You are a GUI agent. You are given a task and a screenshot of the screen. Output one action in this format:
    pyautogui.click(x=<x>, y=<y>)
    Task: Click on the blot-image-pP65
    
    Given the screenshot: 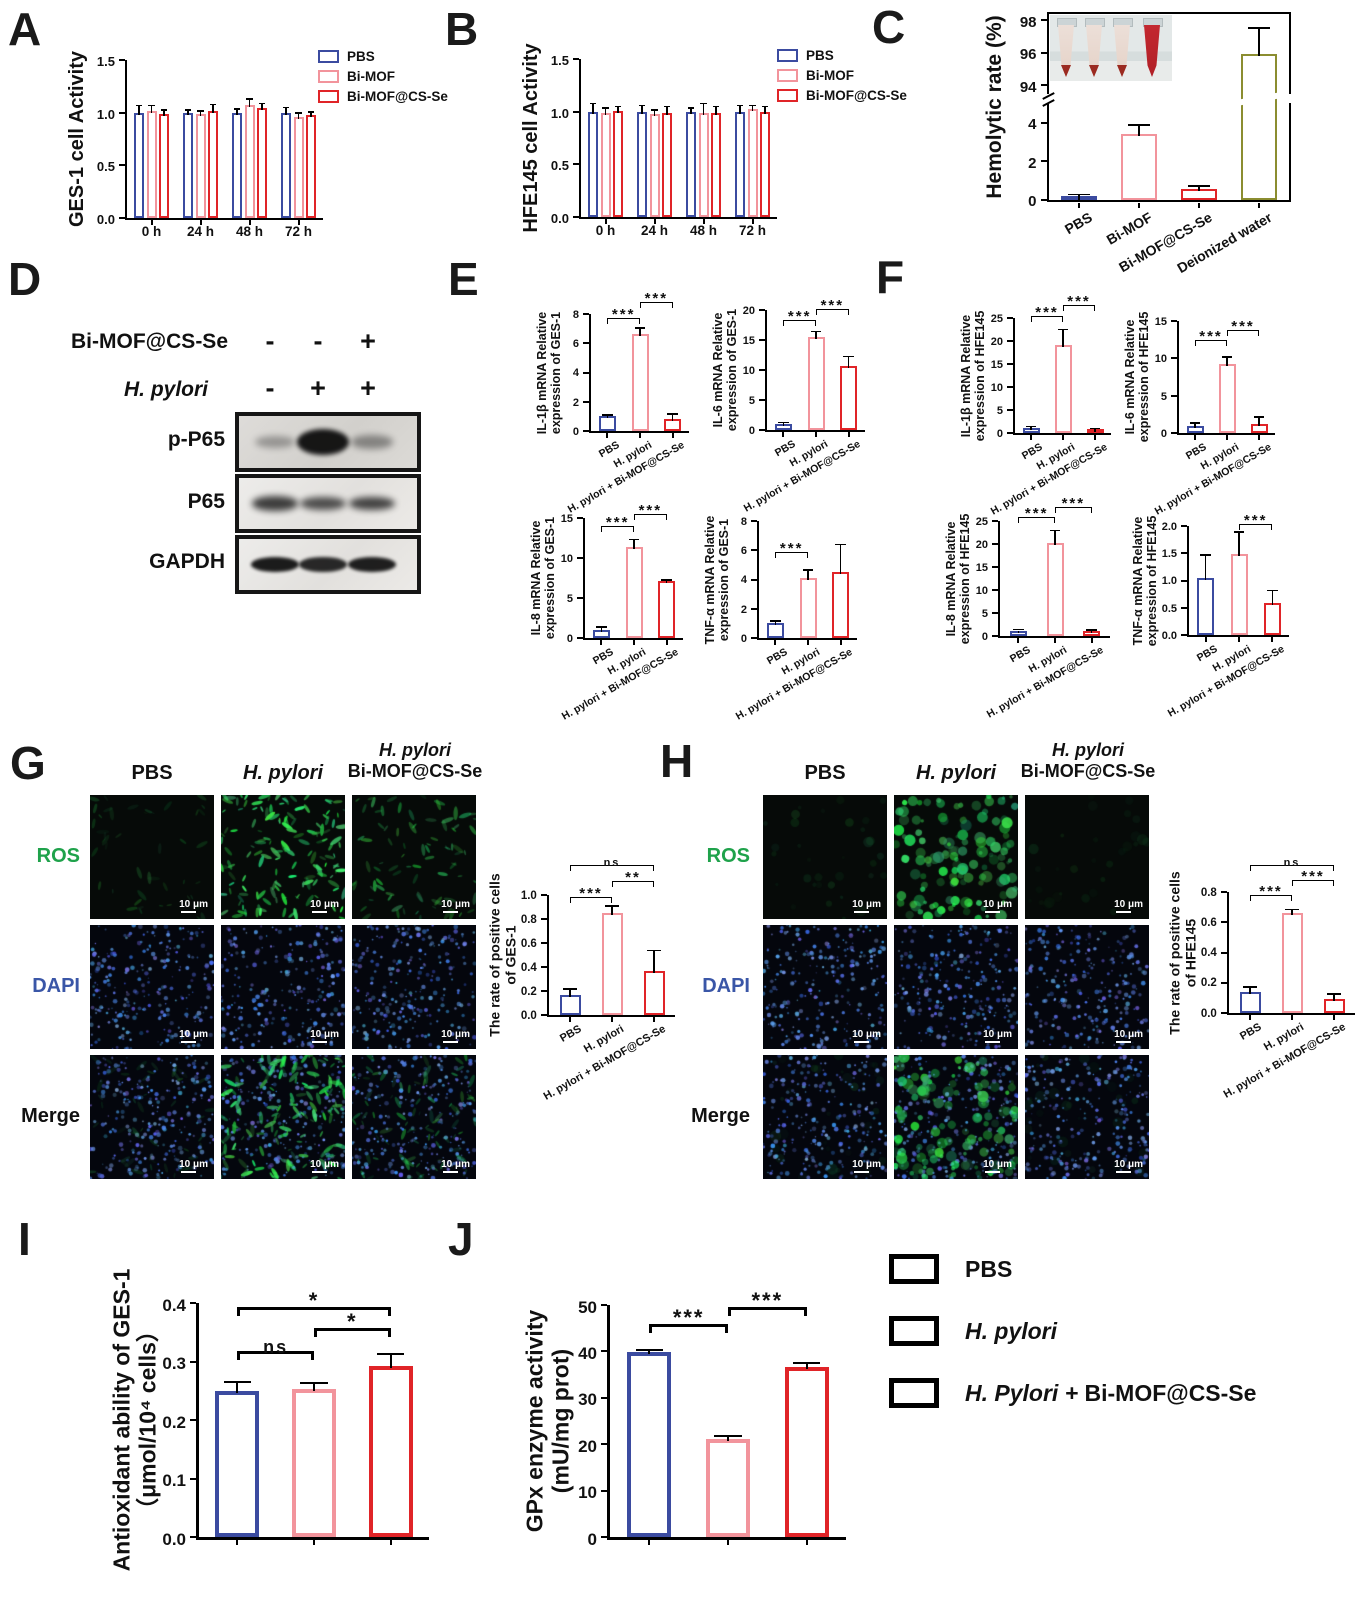 What is the action you would take?
    pyautogui.click(x=328, y=442)
    